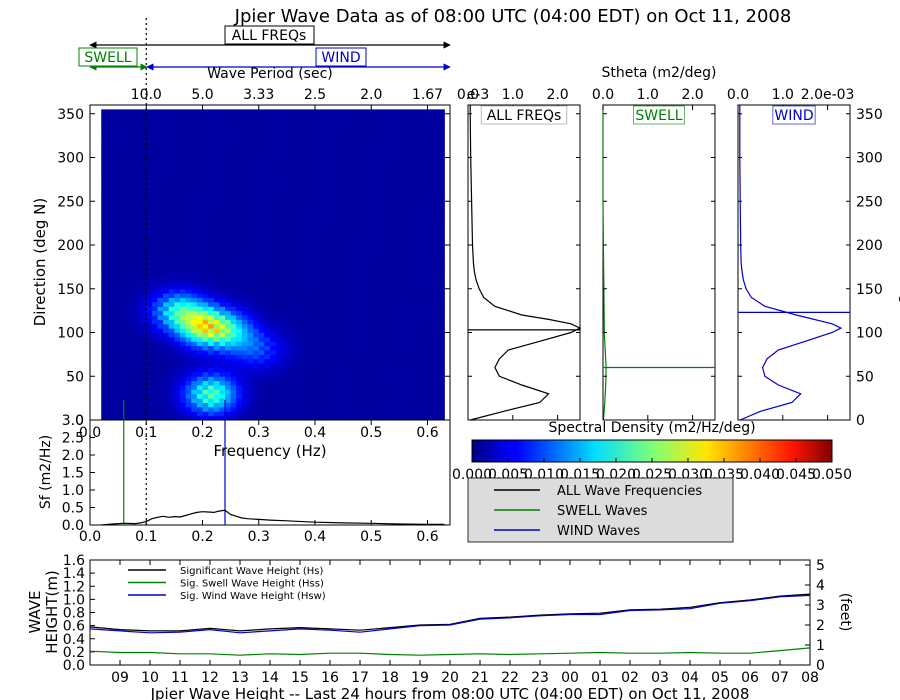 The width and height of the screenshot is (900, 700). I want to click on history-xtick-label: 03, so click(660, 678).